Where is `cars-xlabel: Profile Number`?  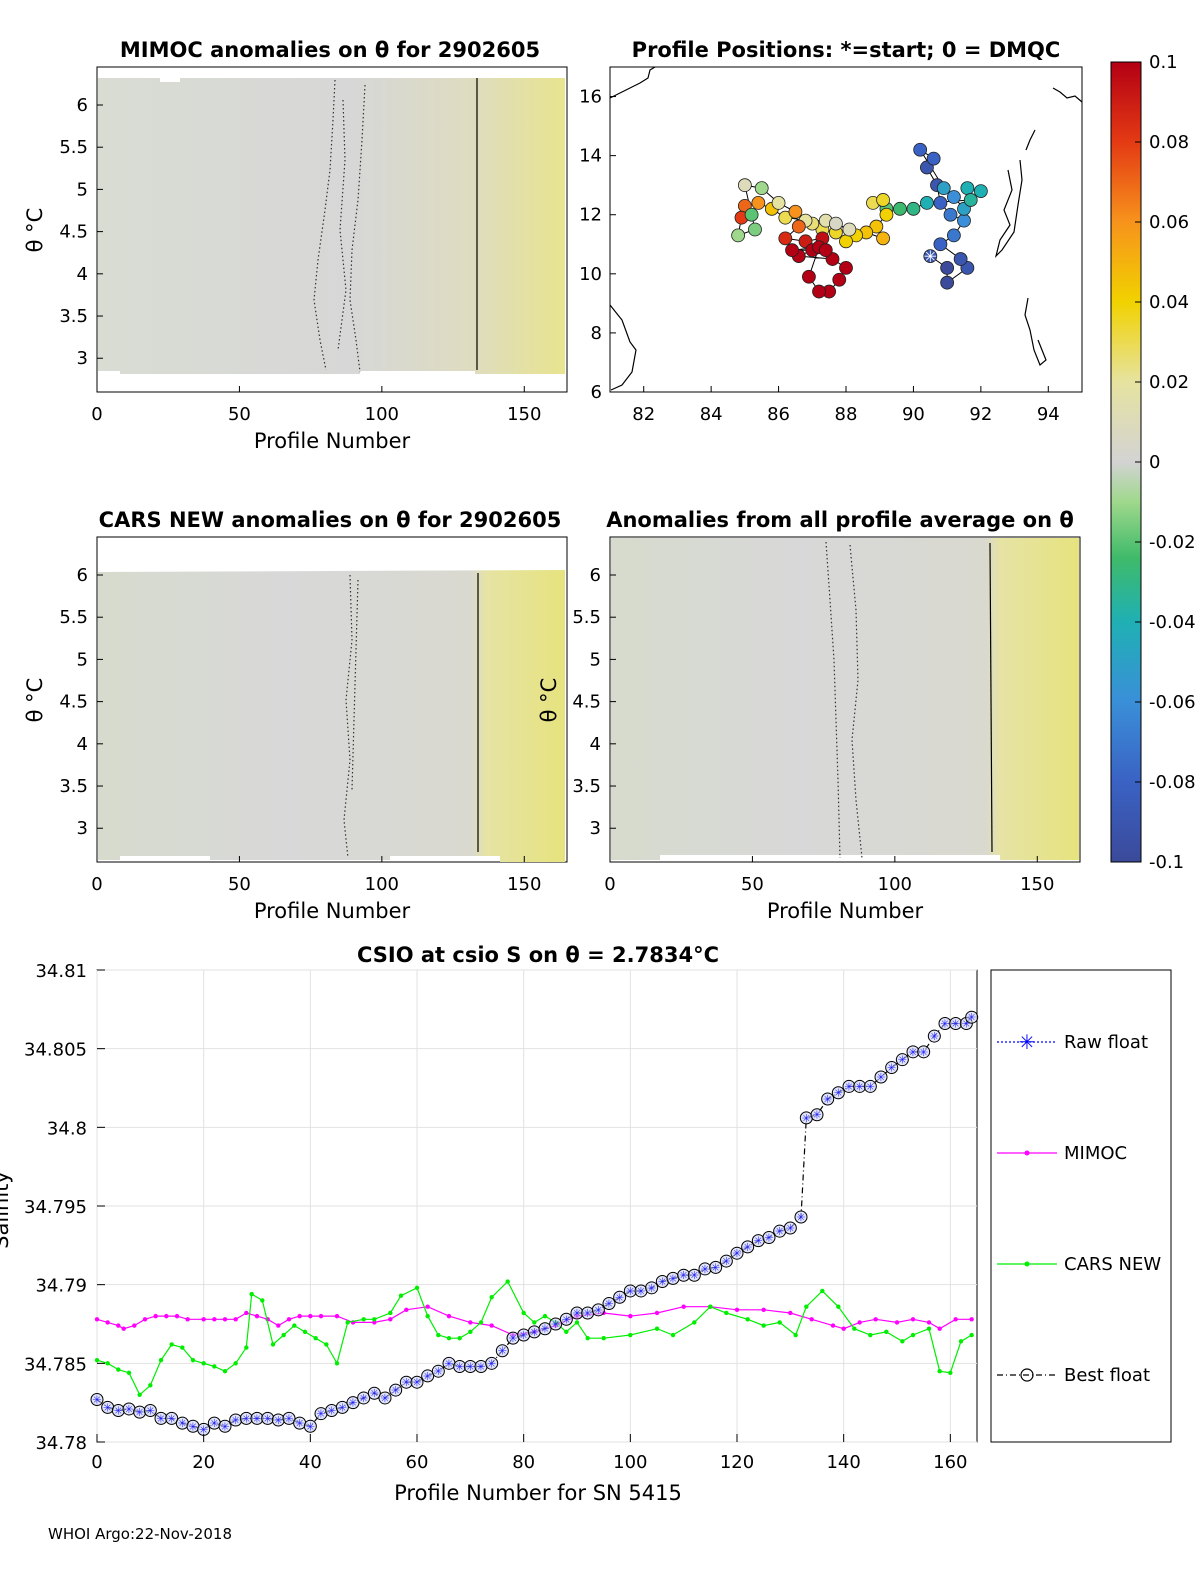
cars-xlabel: Profile Number is located at coordinates (332, 911).